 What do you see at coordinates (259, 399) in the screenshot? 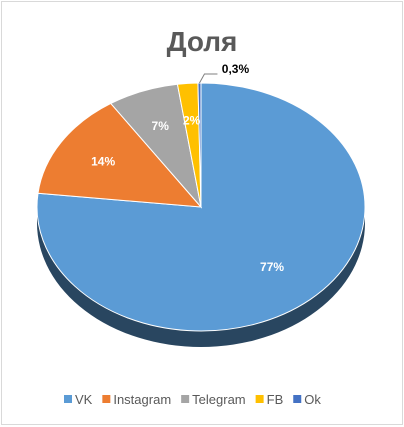
I see `legend-swatch-fb` at bounding box center [259, 399].